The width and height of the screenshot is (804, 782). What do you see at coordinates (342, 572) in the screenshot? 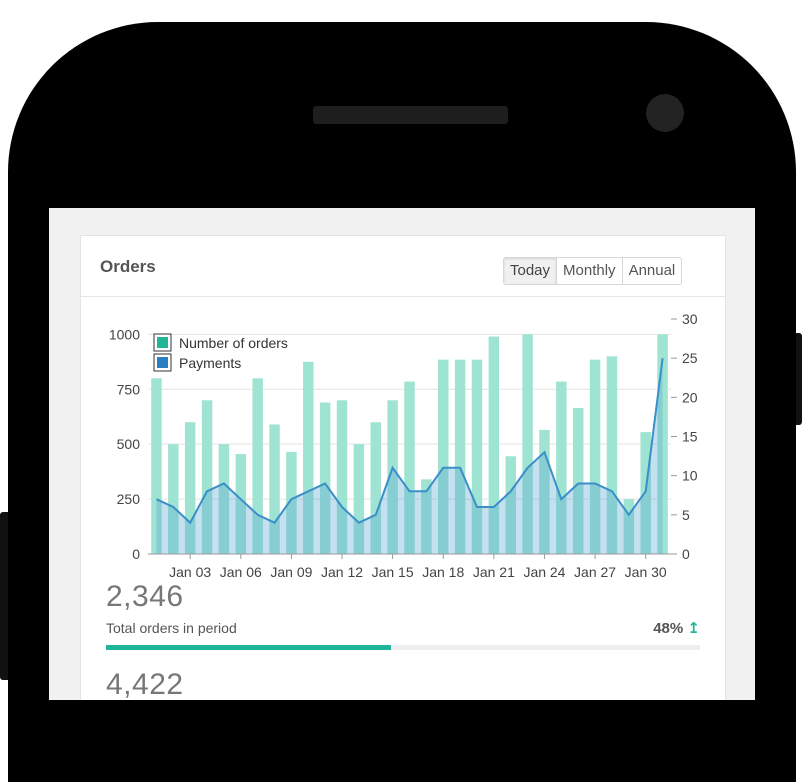
I see `x-tick-label: Jan 12` at bounding box center [342, 572].